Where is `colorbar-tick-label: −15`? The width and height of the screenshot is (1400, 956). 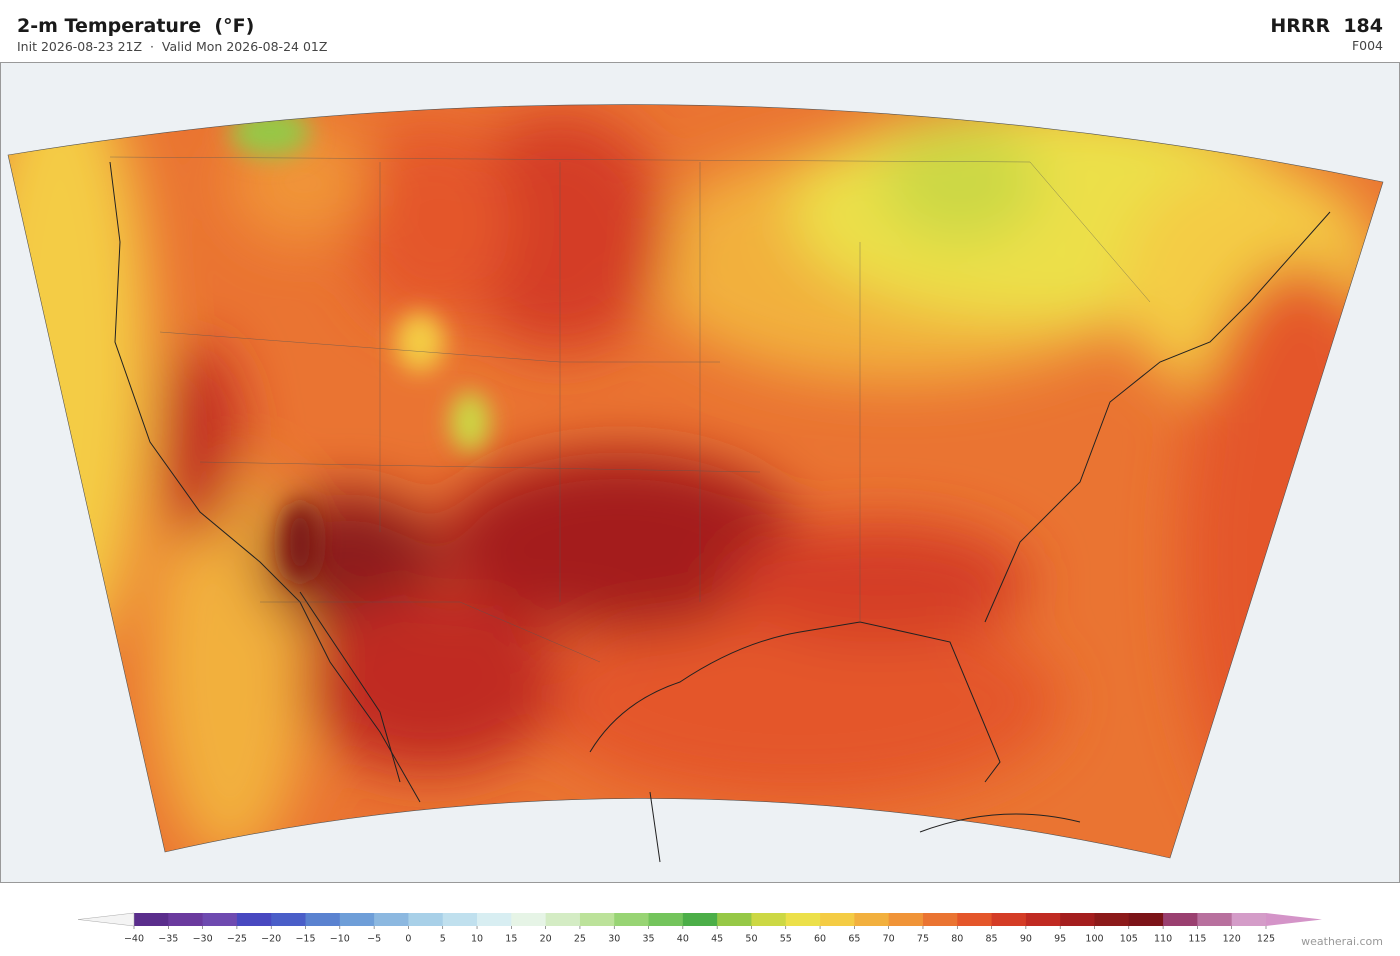
colorbar-tick-label: −15 is located at coordinates (305, 939).